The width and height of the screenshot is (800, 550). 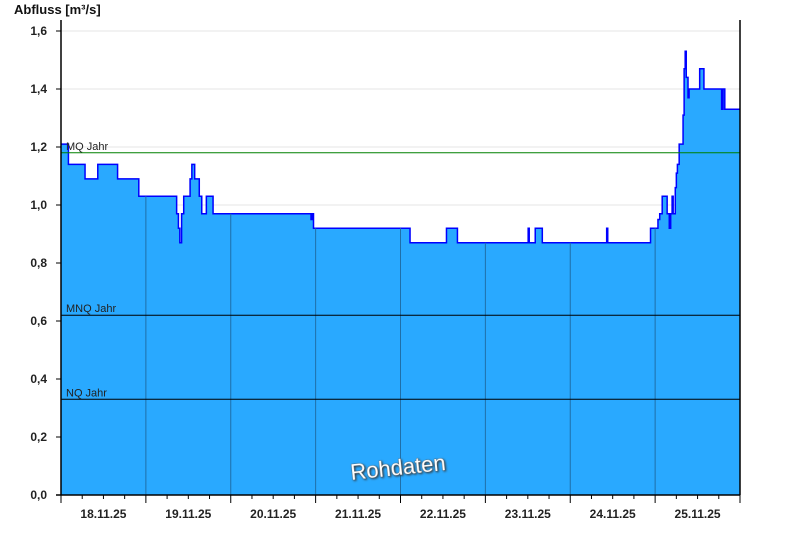 What do you see at coordinates (86, 393) in the screenshot?
I see `reference-label: NQ Jahr` at bounding box center [86, 393].